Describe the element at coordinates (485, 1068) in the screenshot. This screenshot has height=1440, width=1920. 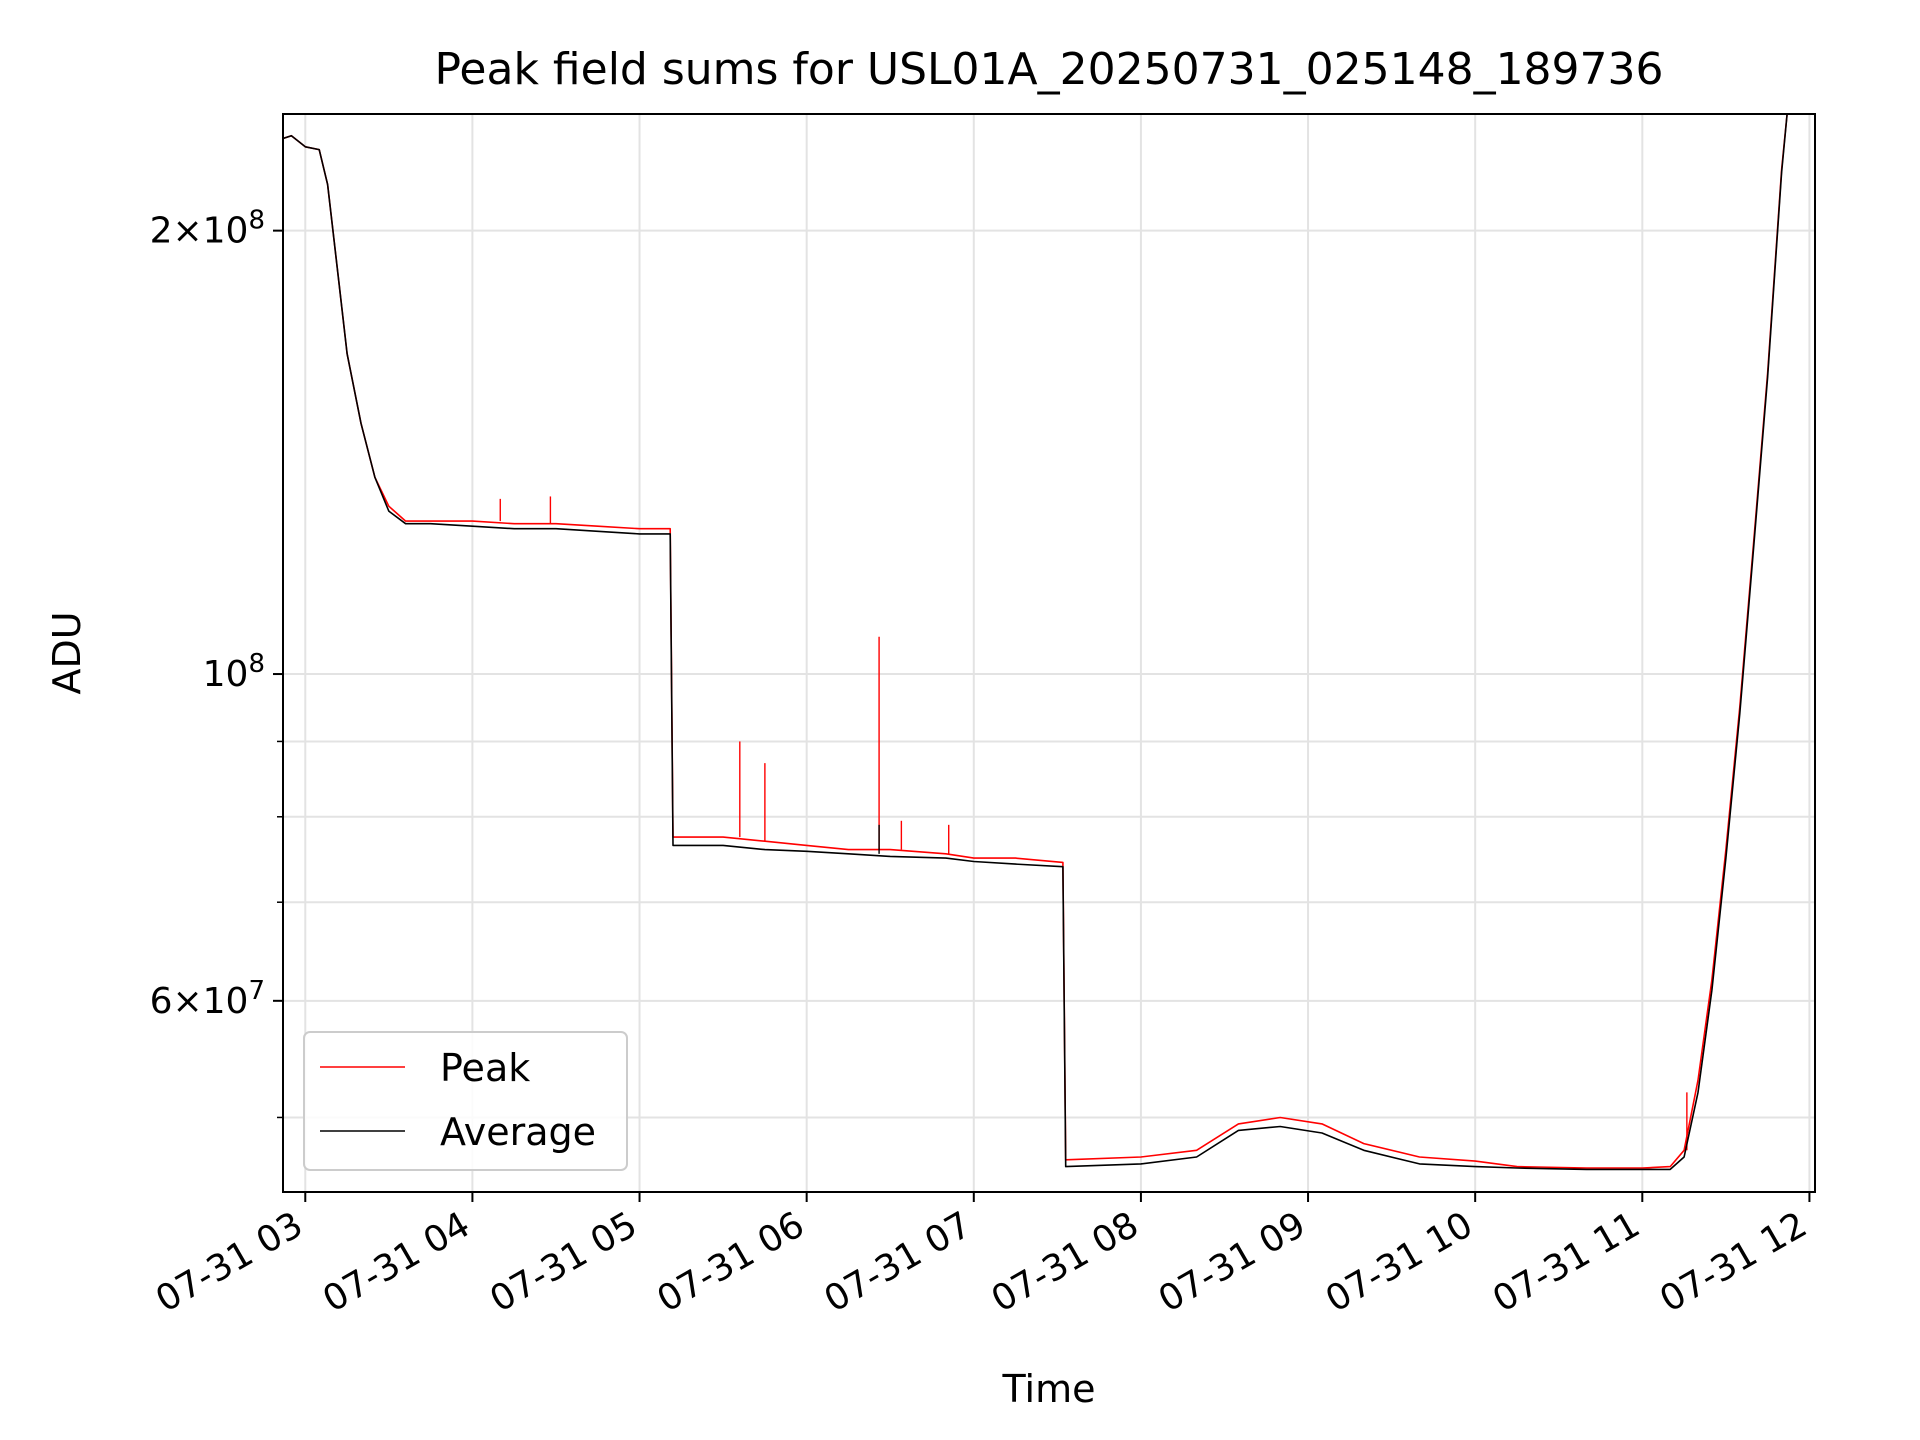
I see `legend-label-peak: Peak` at that location.